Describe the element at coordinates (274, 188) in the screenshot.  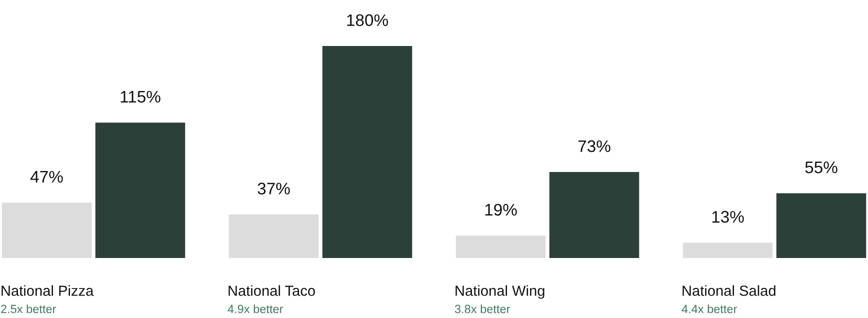
I see `data-label: 37%` at that location.